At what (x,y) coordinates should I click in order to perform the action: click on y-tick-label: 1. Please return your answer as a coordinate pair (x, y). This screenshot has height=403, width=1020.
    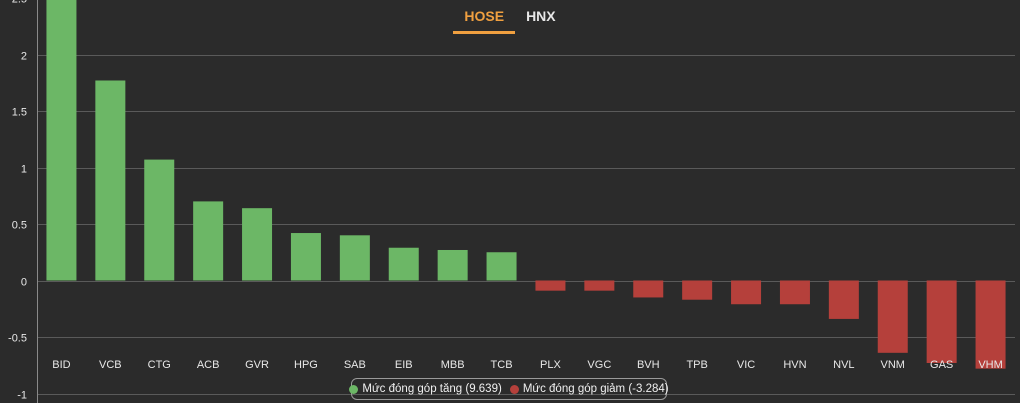
    Looking at the image, I should click on (24, 170).